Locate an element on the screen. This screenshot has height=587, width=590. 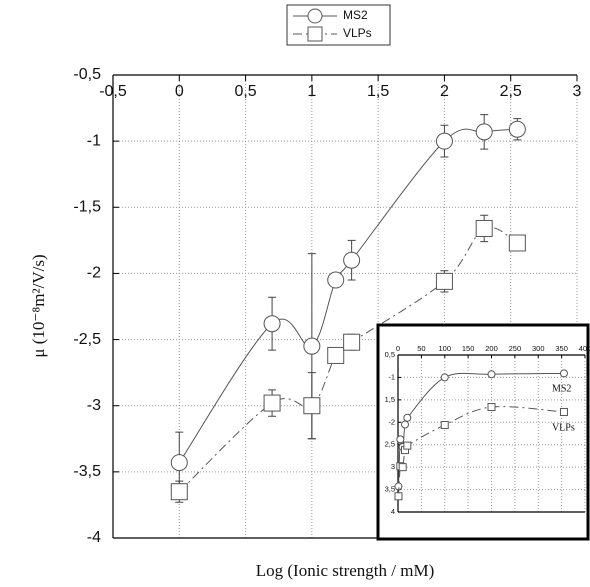
x-tick-label: 100 is located at coordinates (444, 348).